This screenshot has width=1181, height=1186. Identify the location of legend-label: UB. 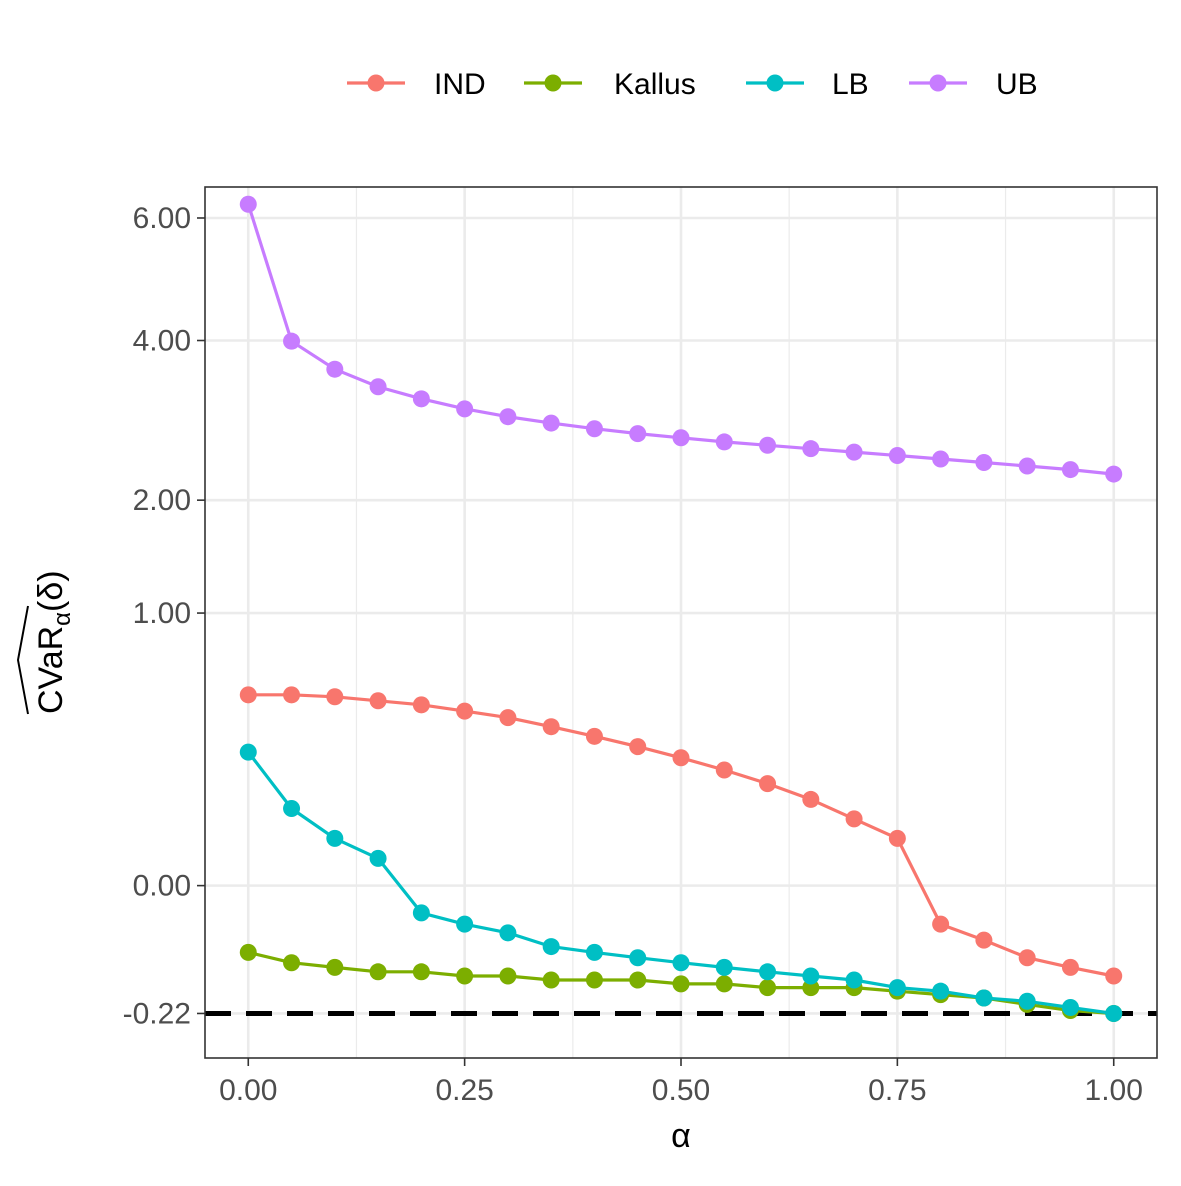
(1017, 84).